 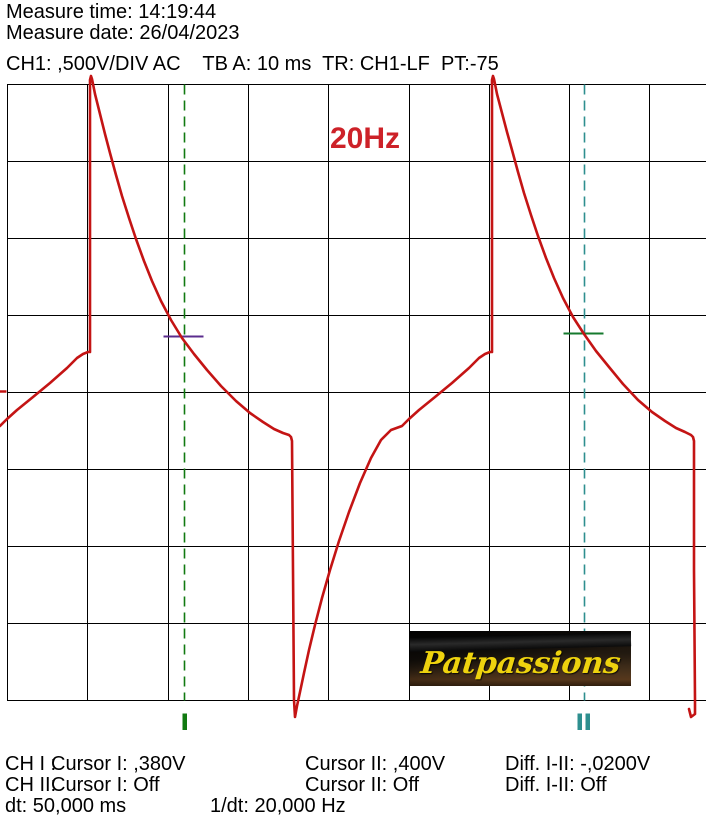 I want to click on readout-ch1-diff: Diff. I-II: -,0200V, so click(x=578, y=764).